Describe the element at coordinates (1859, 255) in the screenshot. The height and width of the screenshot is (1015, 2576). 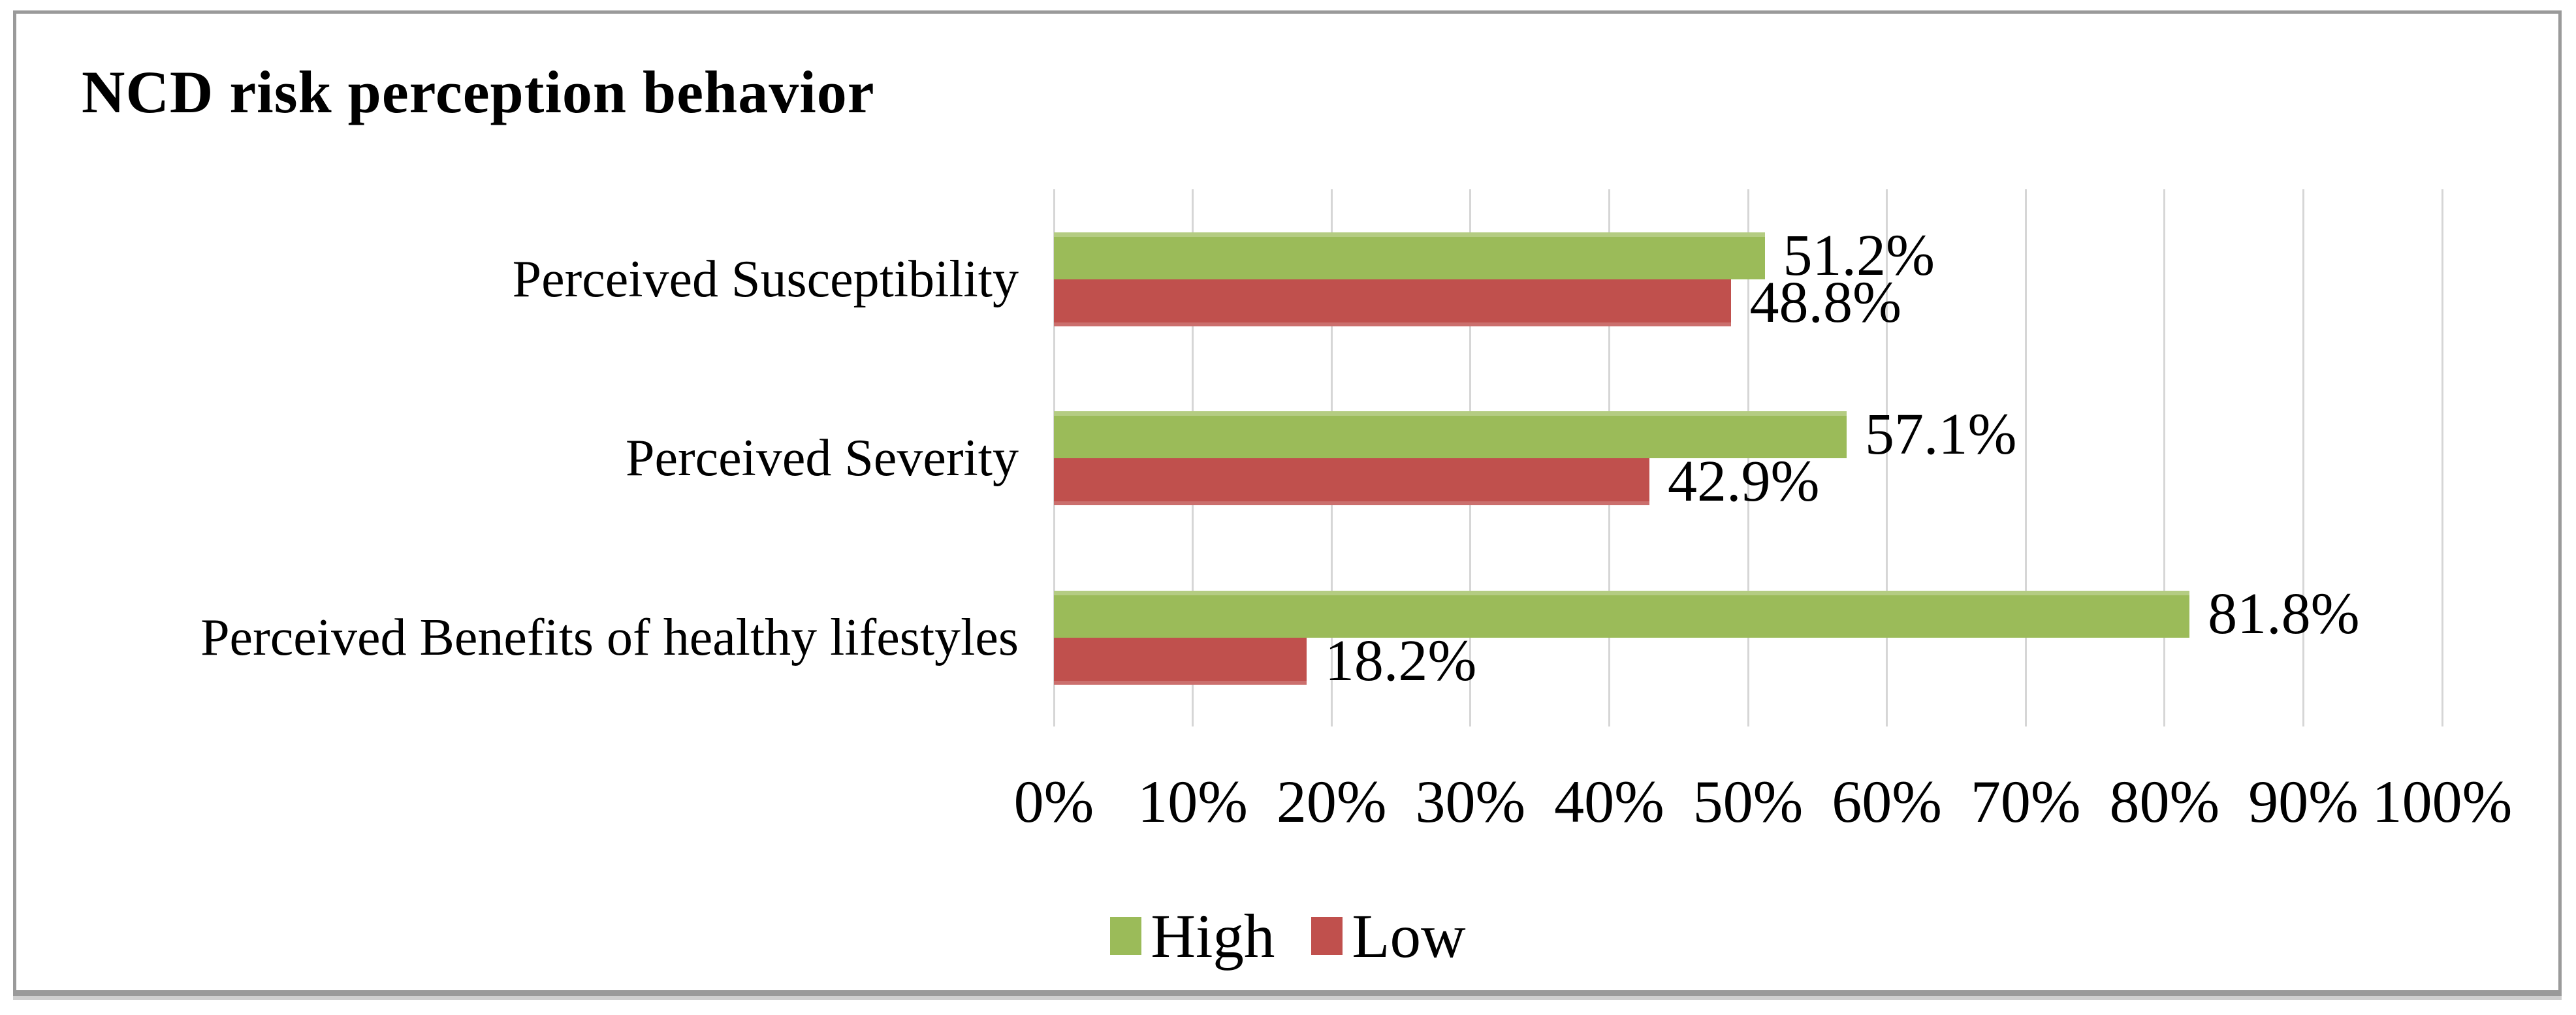
I see `data-label-high-0: 51.2%` at that location.